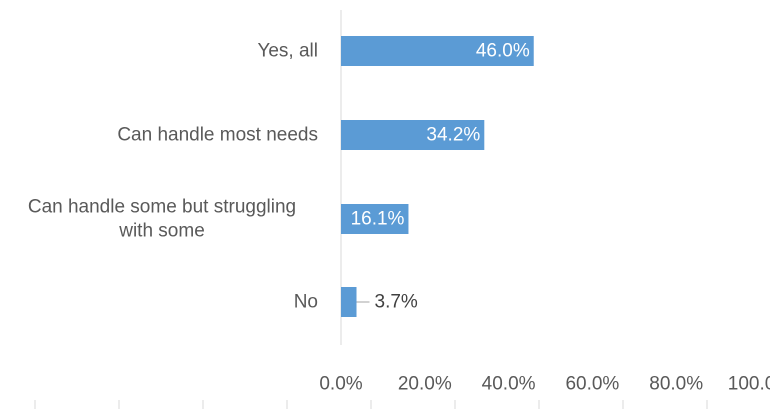 This screenshot has width=770, height=409. Describe the element at coordinates (592, 384) in the screenshot. I see `x-tick-label: 60.0%` at that location.